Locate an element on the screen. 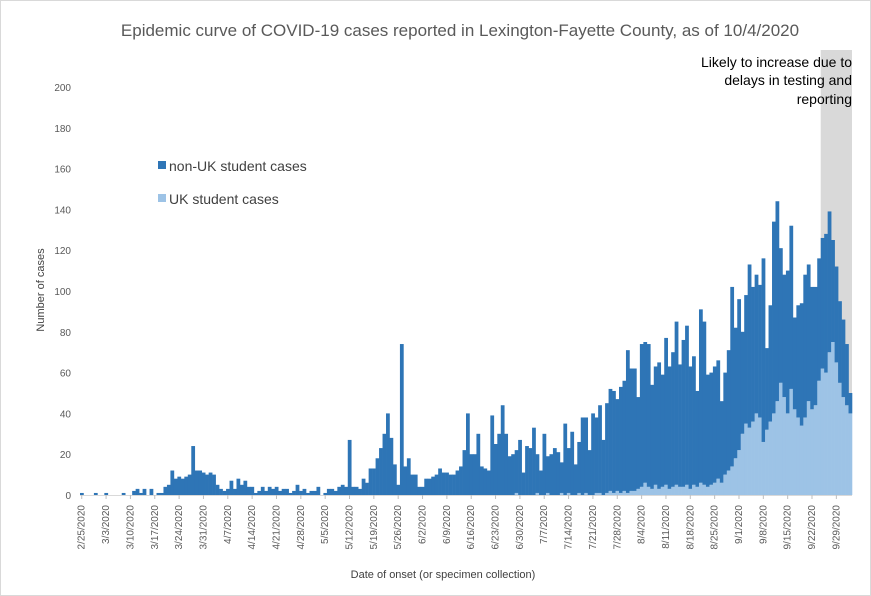  x-tick-label: 3/24/2020 is located at coordinates (179, 527).